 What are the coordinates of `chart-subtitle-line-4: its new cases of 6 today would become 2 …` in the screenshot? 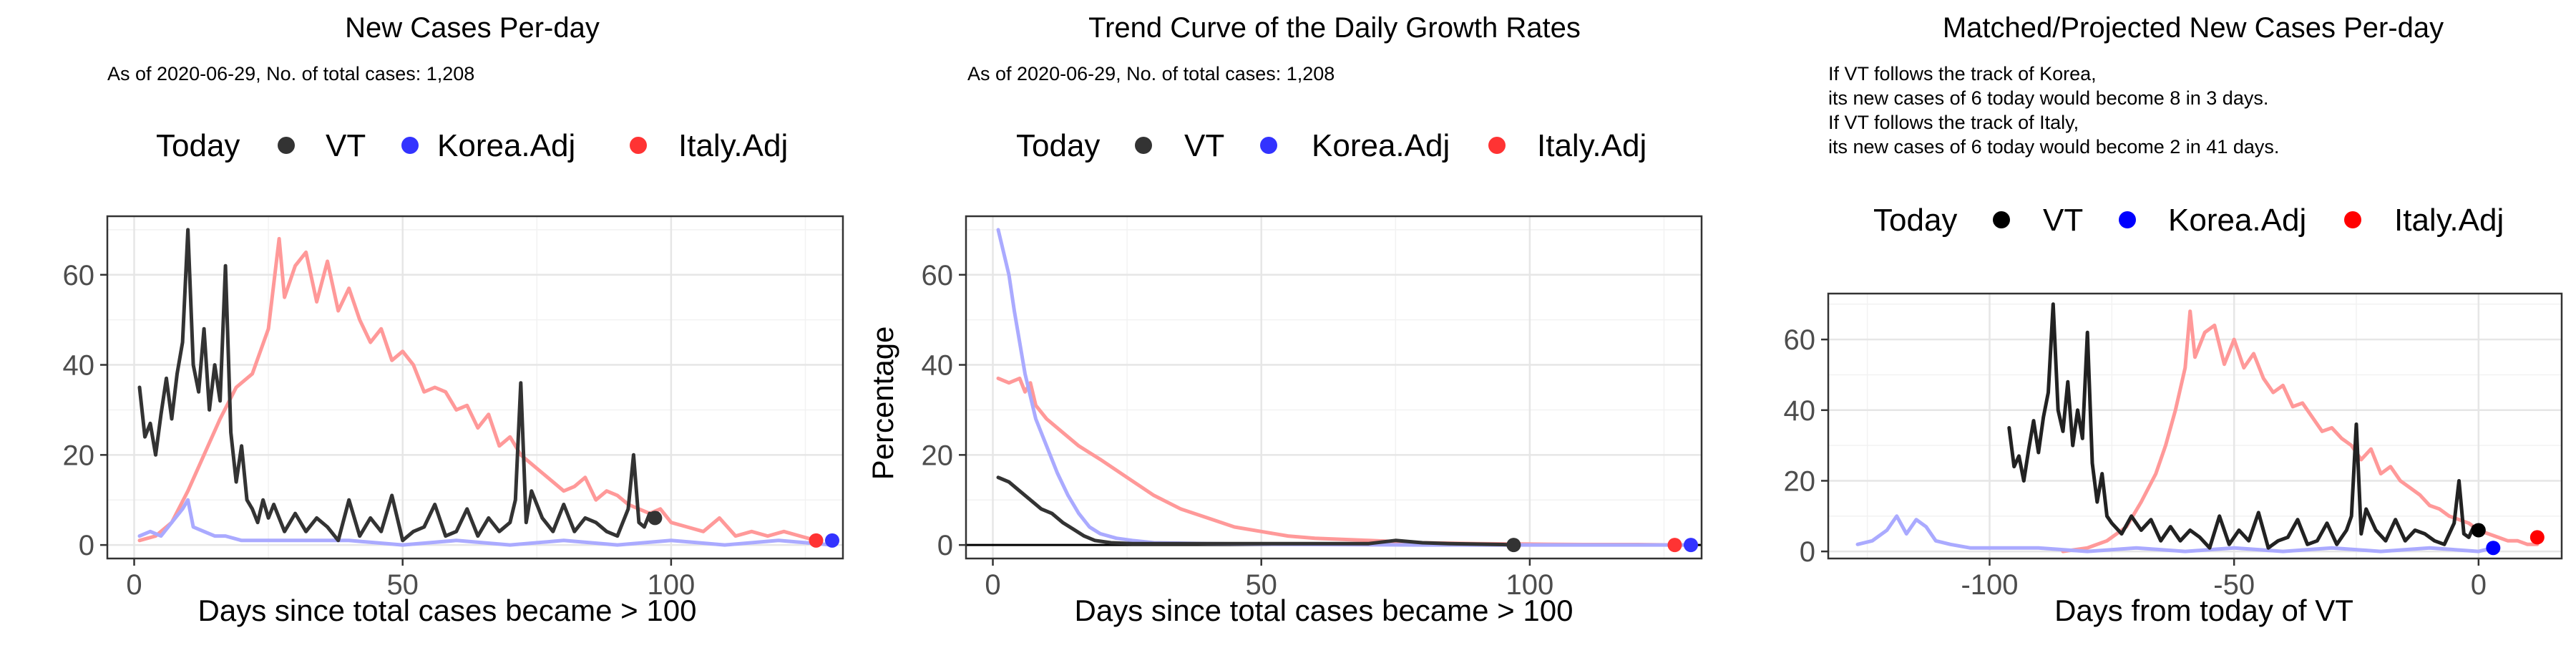 It's located at (2053, 147).